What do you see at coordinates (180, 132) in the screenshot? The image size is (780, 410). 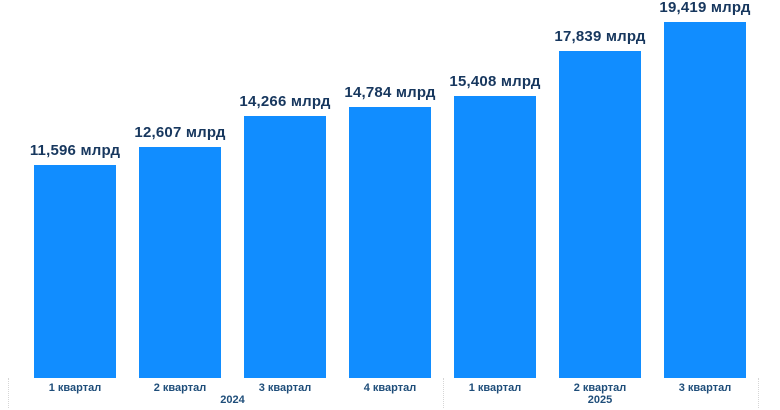 I see `bar-value-label-2: 12,607 млрд` at bounding box center [180, 132].